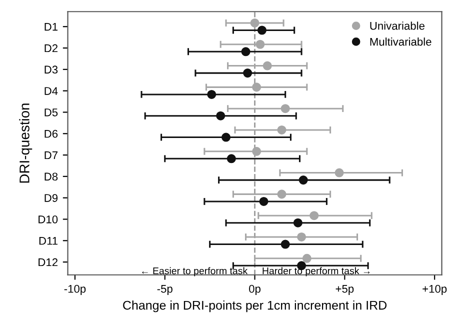 The width and height of the screenshot is (474, 323). What do you see at coordinates (75, 289) in the screenshot?
I see `x-tick-label: -10p` at bounding box center [75, 289].